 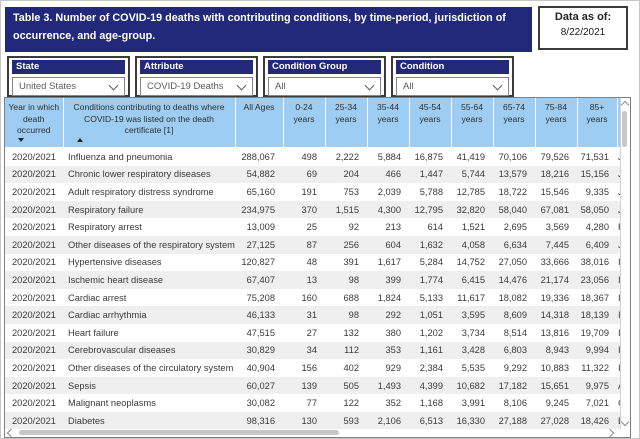 What do you see at coordinates (258, 262) in the screenshot?
I see `cell-value: 120,827` at bounding box center [258, 262].